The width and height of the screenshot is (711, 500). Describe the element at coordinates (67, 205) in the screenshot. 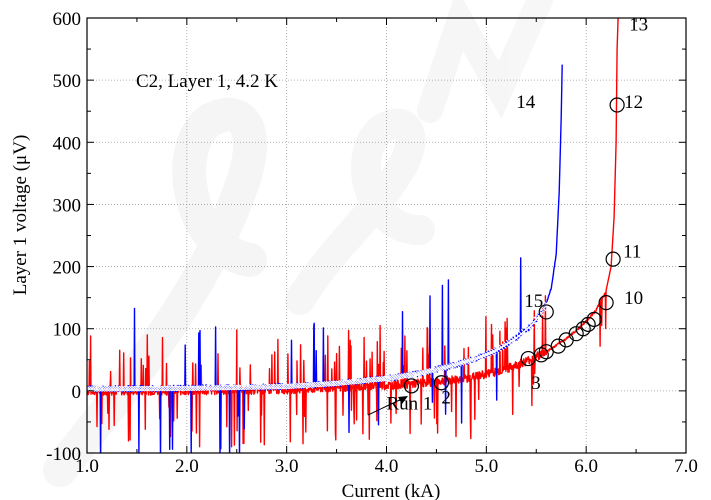

I see `y-tick-label: 300` at that location.